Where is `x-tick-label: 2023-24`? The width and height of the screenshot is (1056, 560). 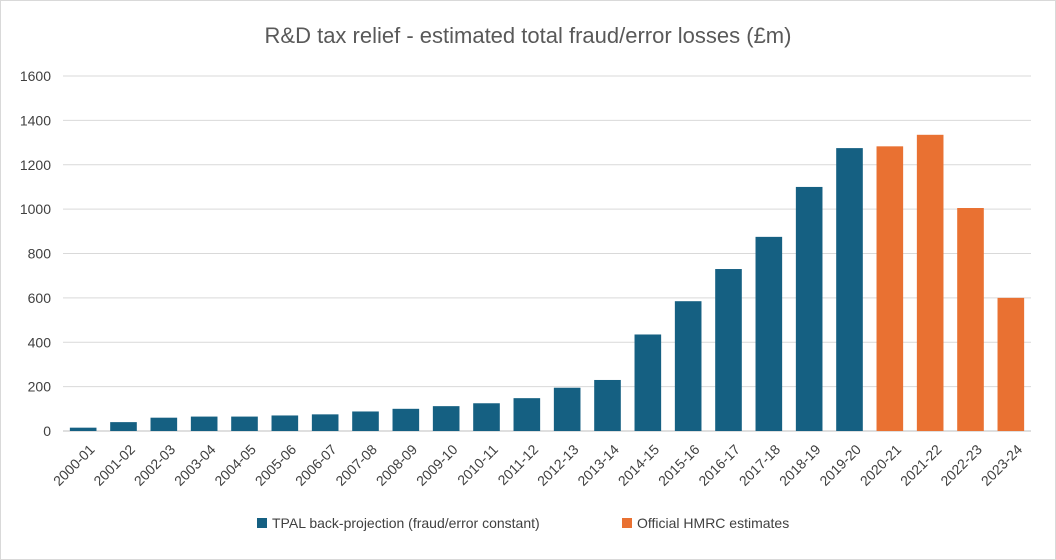 x-tick-label: 2023-24 is located at coordinates (1002, 465).